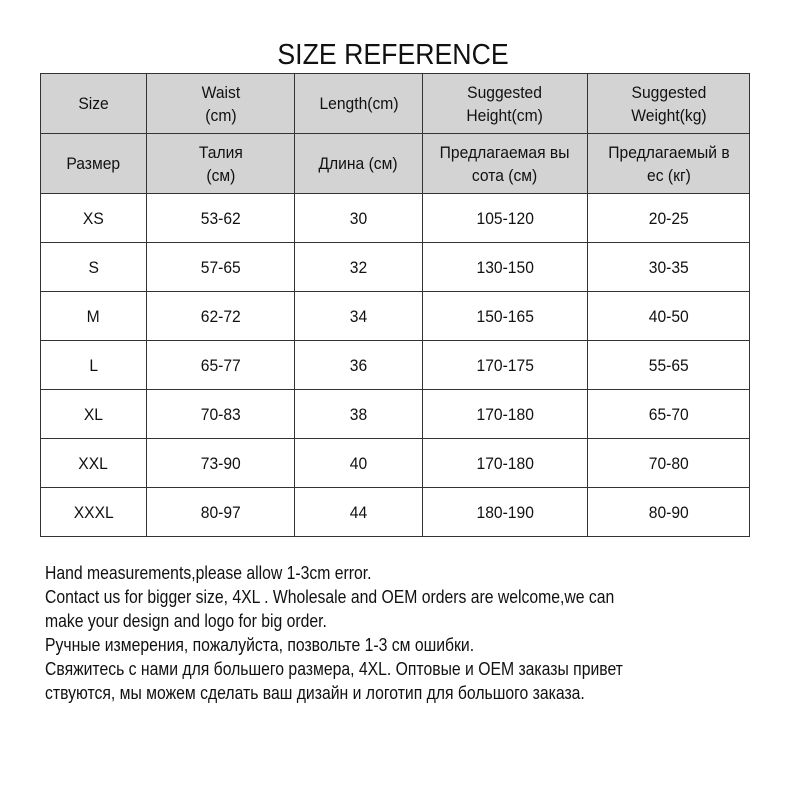 This screenshot has height=800, width=800. What do you see at coordinates (93, 365) in the screenshot?
I see `table-cell: L` at bounding box center [93, 365].